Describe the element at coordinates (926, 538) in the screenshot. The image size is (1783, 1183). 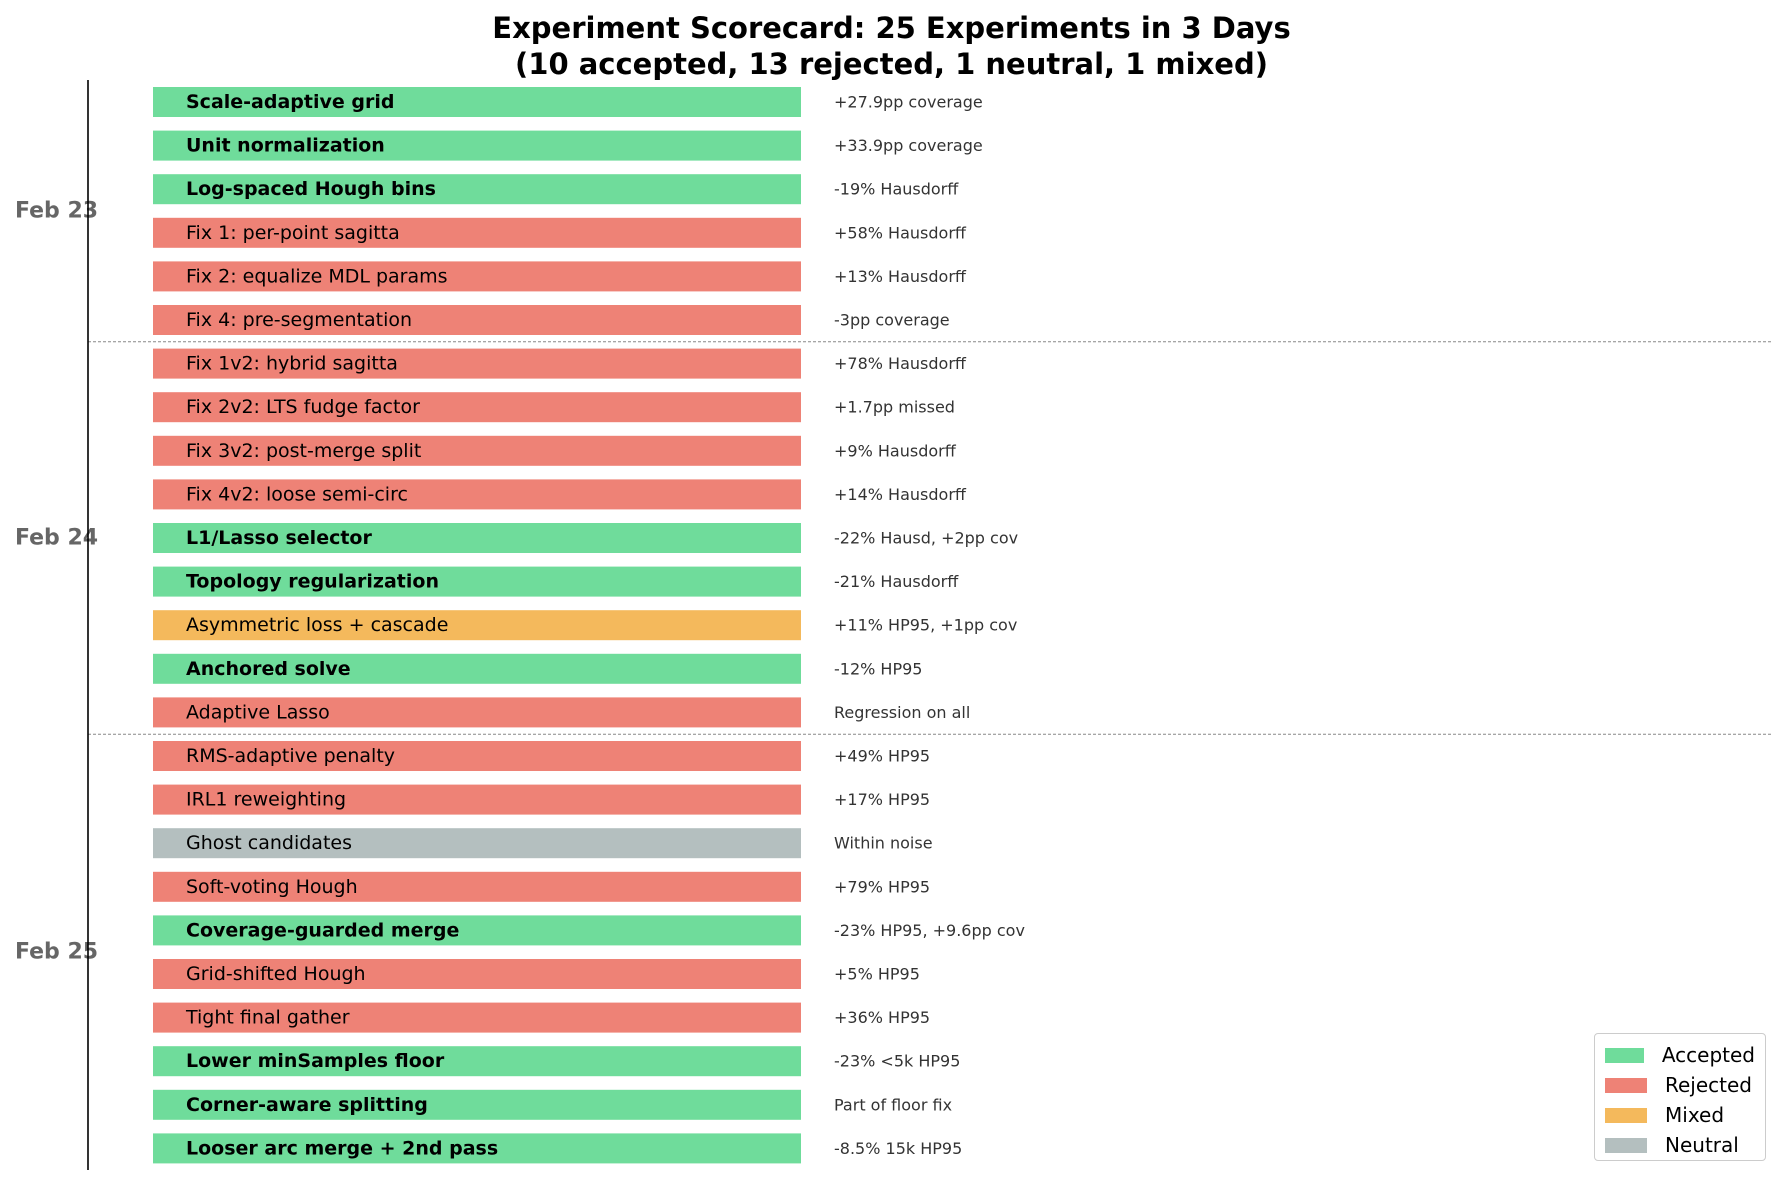
I see `experiment-note: -22% Hausd, +2pp cov` at that location.